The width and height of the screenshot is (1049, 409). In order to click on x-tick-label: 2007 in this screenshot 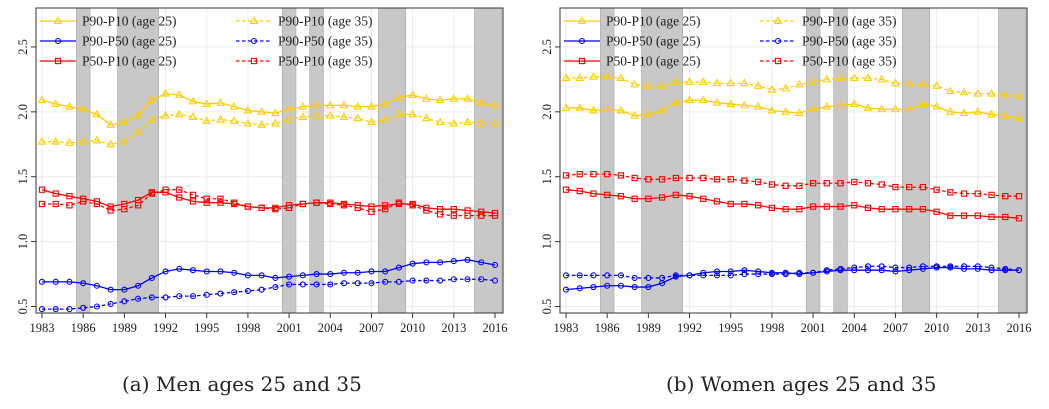, I will do `click(895, 328)`.